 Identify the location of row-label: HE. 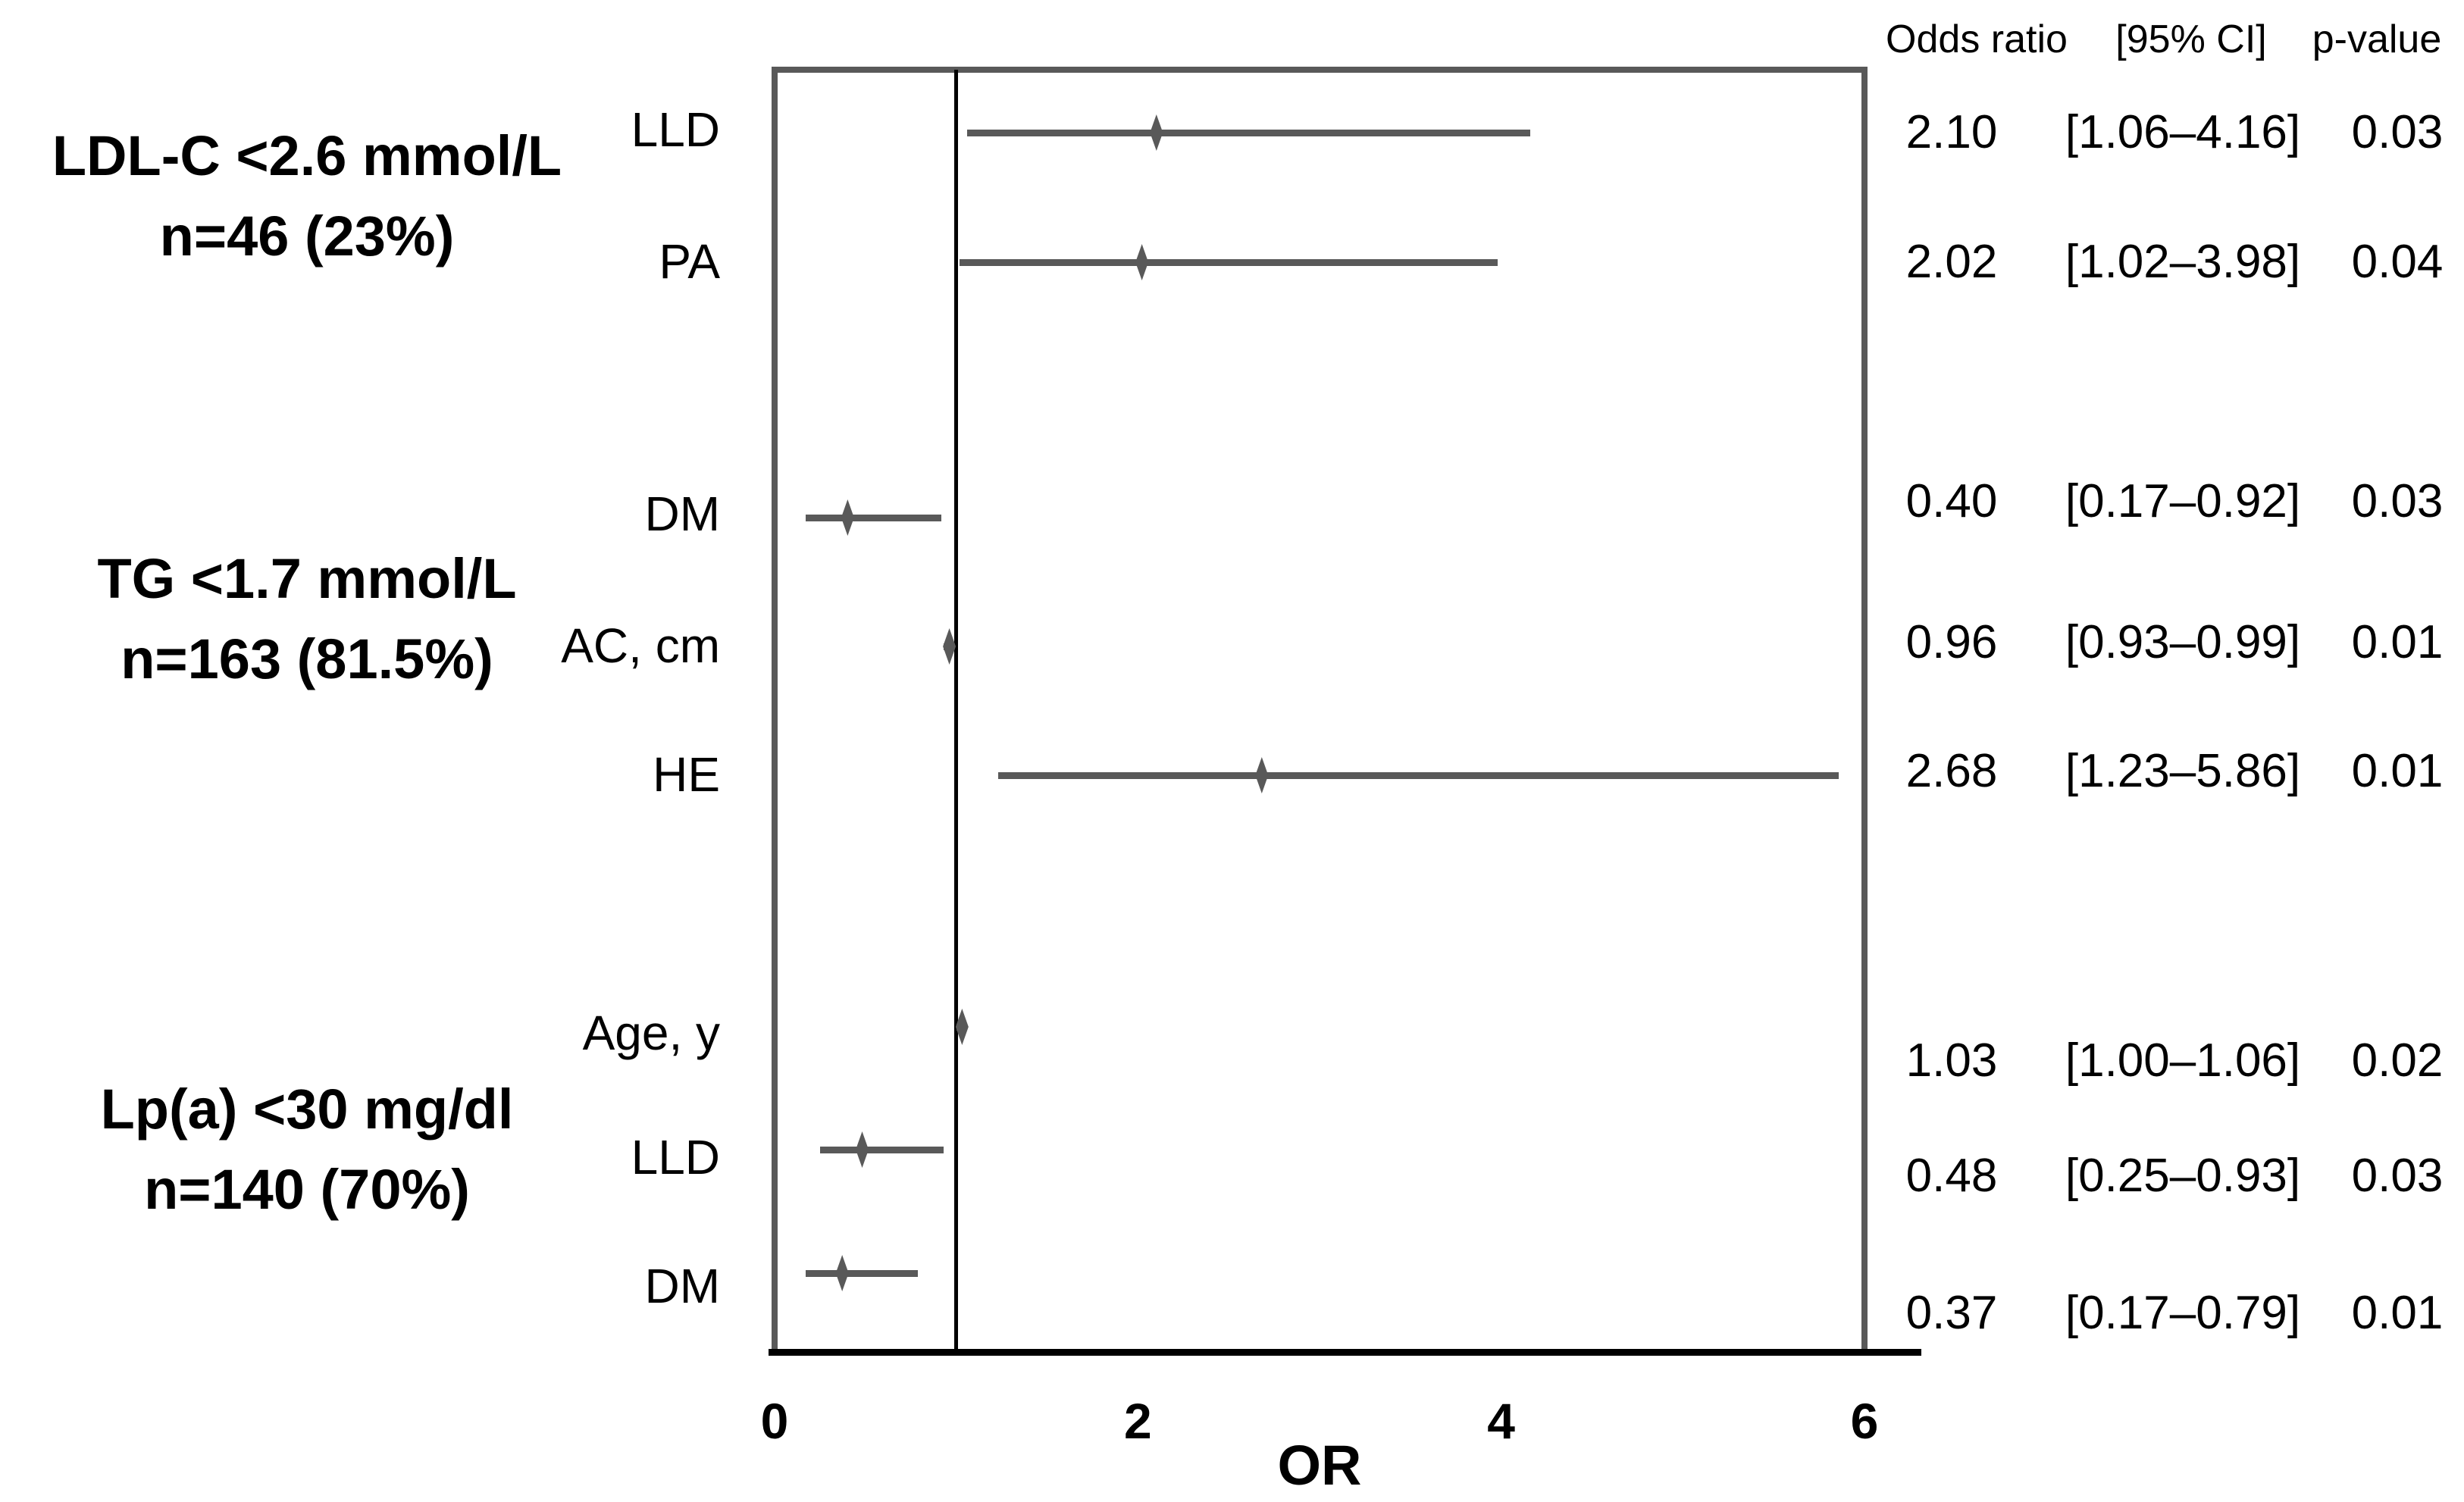
(686, 774).